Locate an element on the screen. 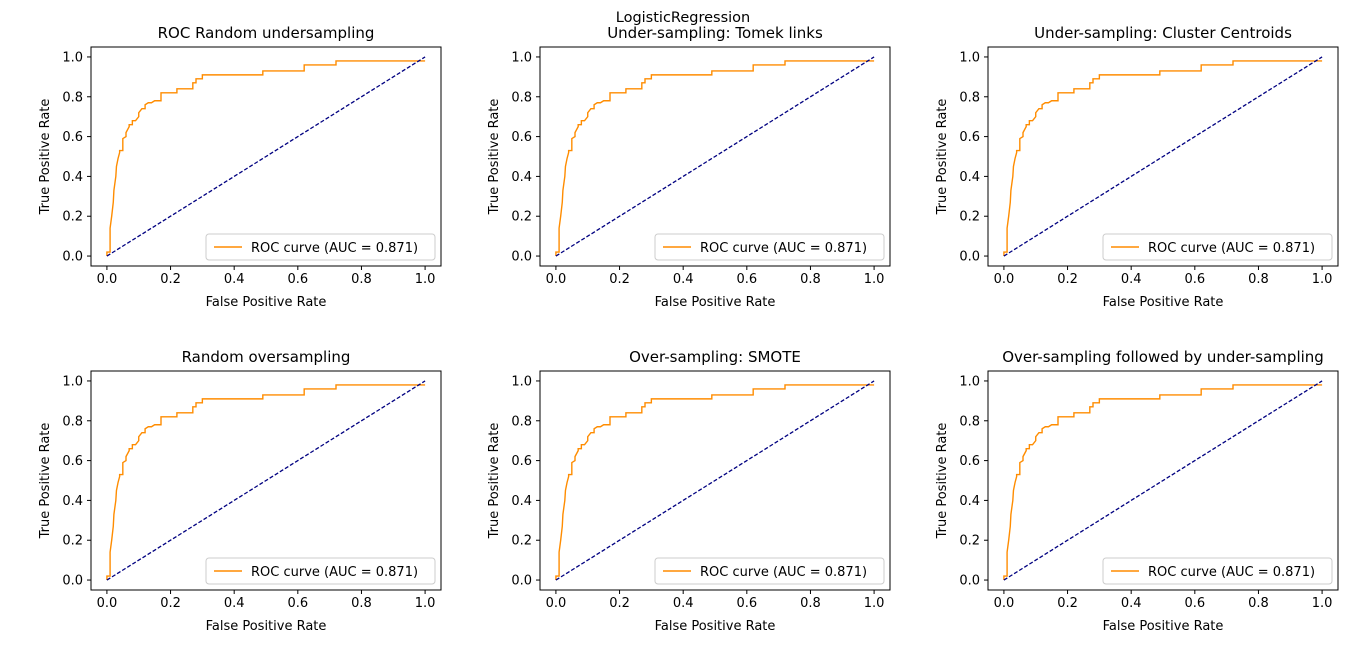 The height and width of the screenshot is (669, 1366). subplot-title: Over-sampling: SMOTE is located at coordinates (715, 357).